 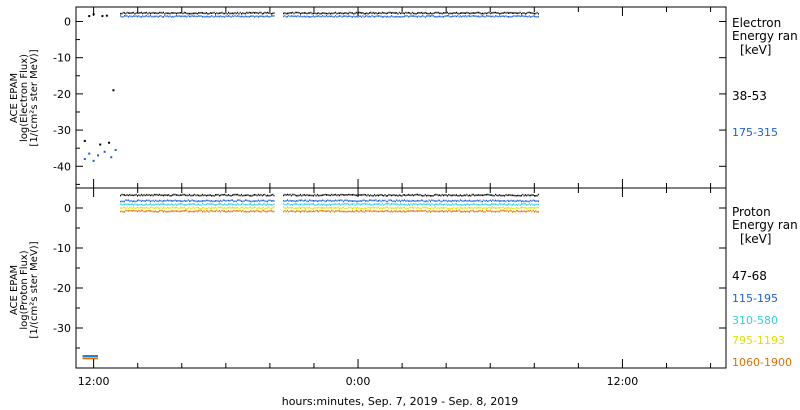 What do you see at coordinates (755, 239) in the screenshot?
I see `proton-legend-title-3: [keV]` at bounding box center [755, 239].